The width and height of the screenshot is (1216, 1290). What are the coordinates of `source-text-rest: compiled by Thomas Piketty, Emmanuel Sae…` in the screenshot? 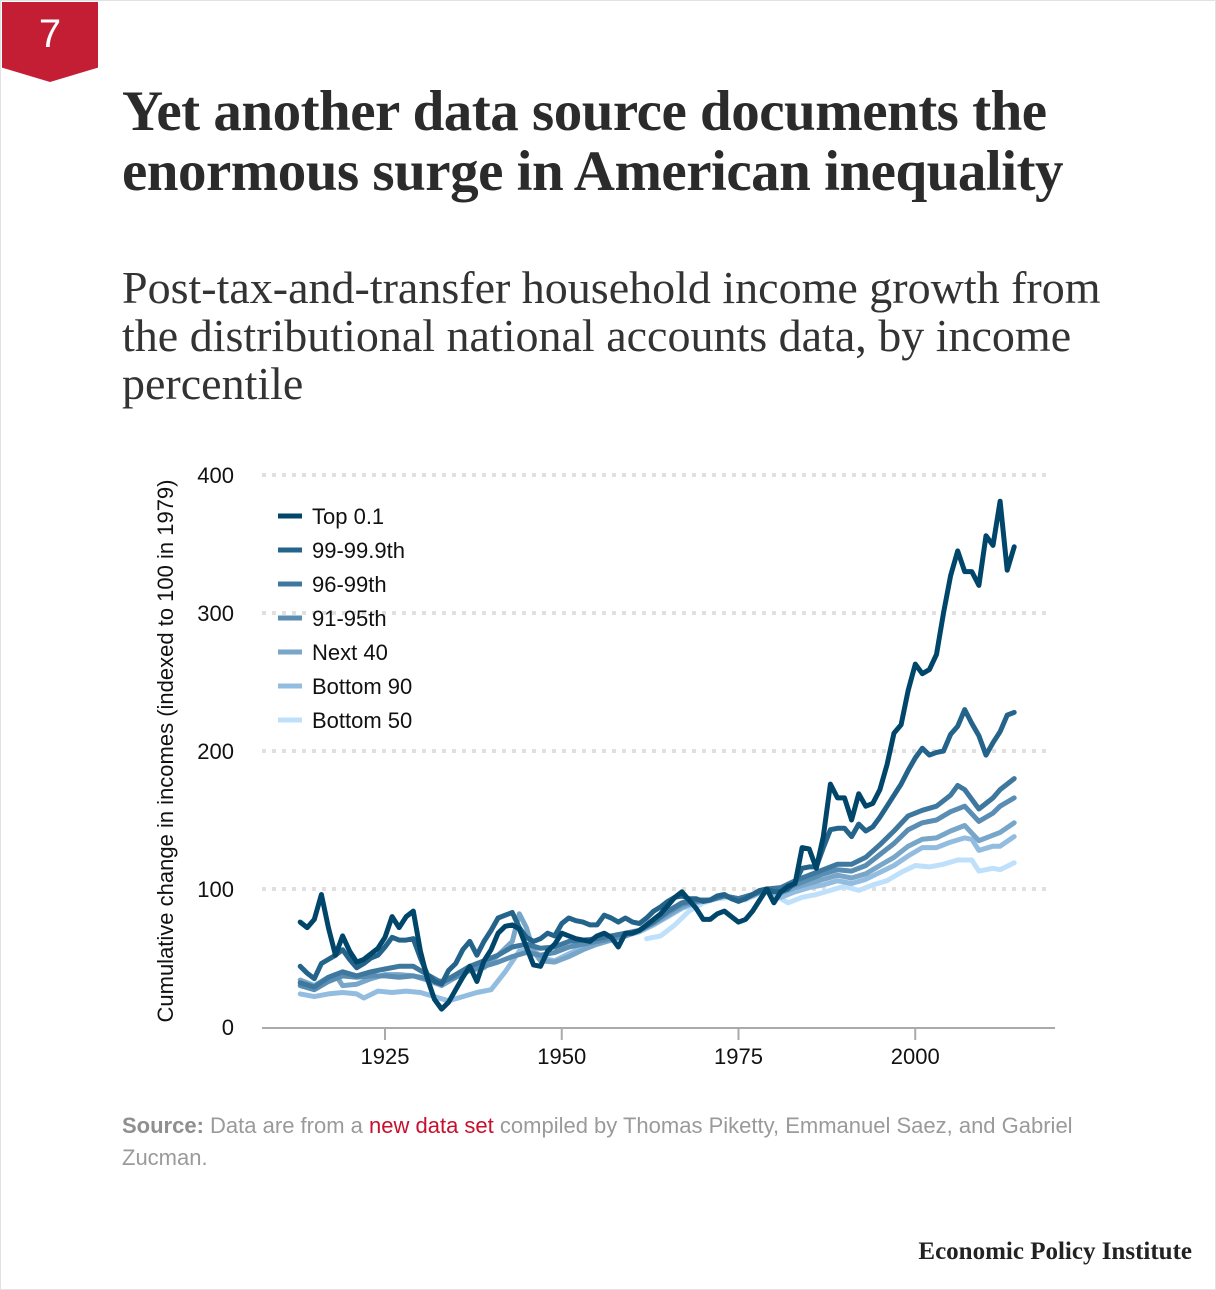 It's located at (597, 1141).